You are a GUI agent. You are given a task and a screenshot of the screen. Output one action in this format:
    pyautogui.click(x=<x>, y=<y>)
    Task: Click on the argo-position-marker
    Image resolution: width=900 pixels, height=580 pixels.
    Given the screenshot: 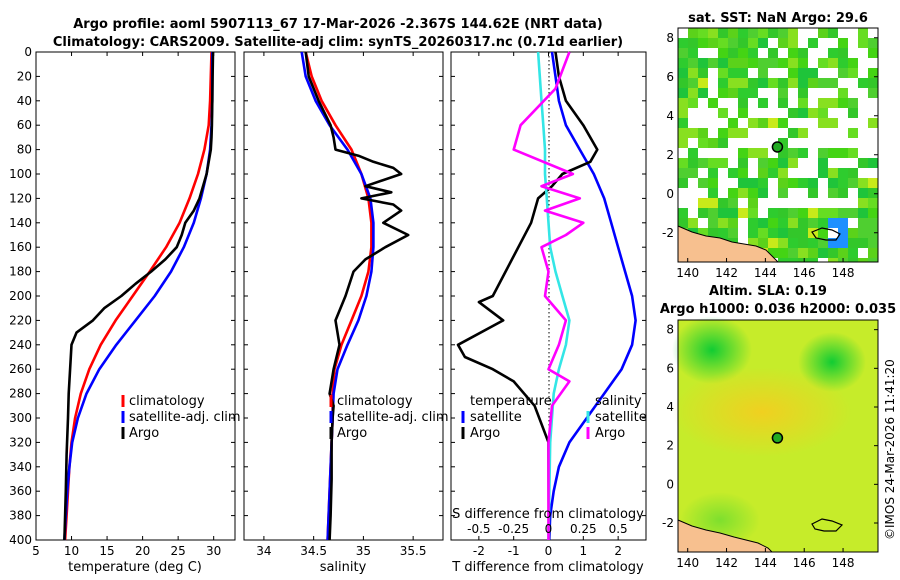 What is the action you would take?
    pyautogui.click(x=777, y=438)
    